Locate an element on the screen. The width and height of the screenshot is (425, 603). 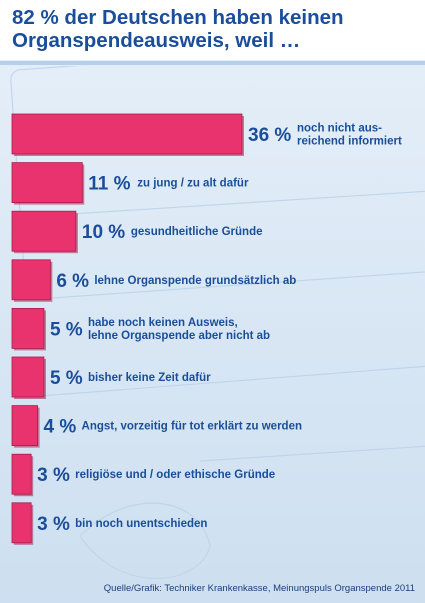
bar-value-label: 36 % is located at coordinates (269, 135).